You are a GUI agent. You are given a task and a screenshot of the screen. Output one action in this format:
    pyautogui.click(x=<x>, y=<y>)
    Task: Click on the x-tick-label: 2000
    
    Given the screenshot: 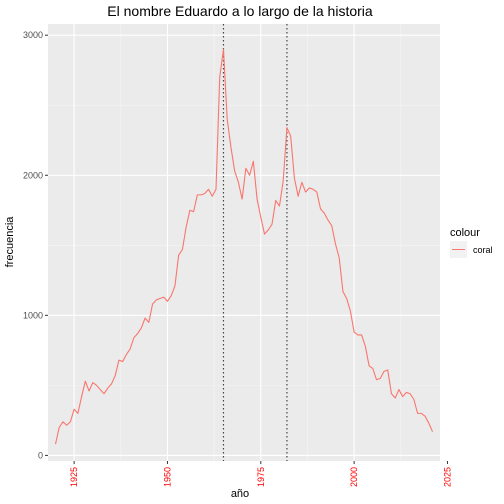 What is the action you would take?
    pyautogui.click(x=354, y=477)
    